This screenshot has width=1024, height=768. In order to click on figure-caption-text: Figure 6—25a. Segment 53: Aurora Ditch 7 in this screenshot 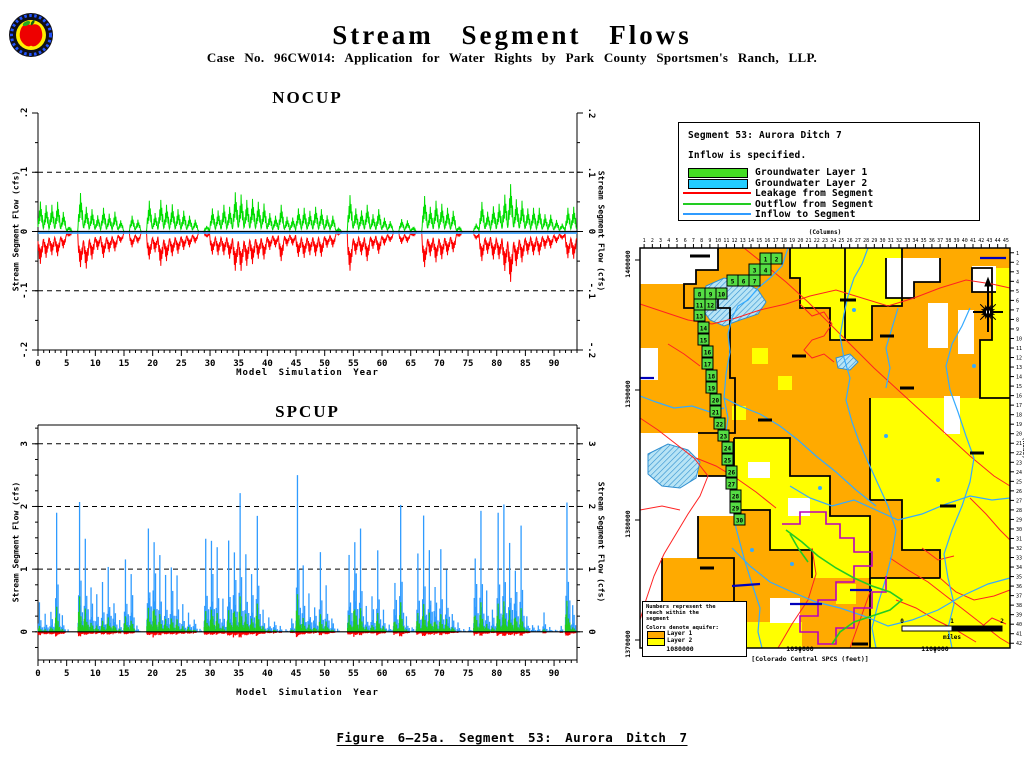, I will do `click(512, 737)`.